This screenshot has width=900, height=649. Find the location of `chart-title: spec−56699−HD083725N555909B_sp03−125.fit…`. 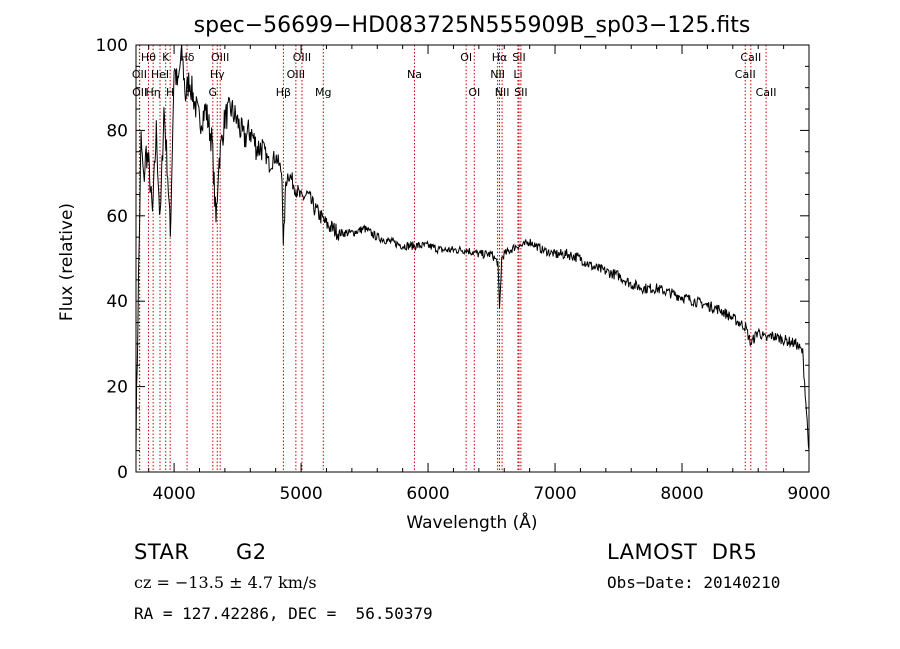

chart-title: spec−56699−HD083725N555909B_sp03−125.fit… is located at coordinates (472, 25).